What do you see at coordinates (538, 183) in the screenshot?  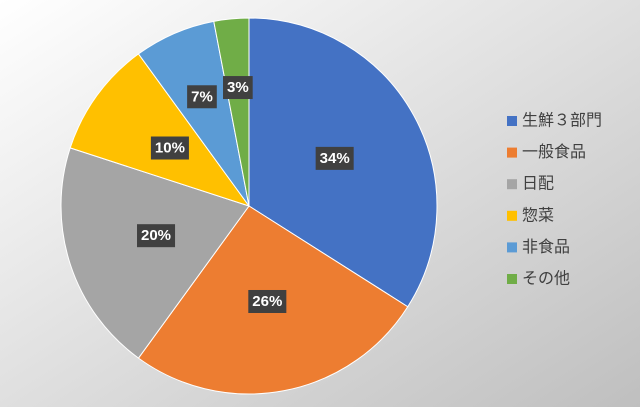 I see `legend-label: 日配` at bounding box center [538, 183].